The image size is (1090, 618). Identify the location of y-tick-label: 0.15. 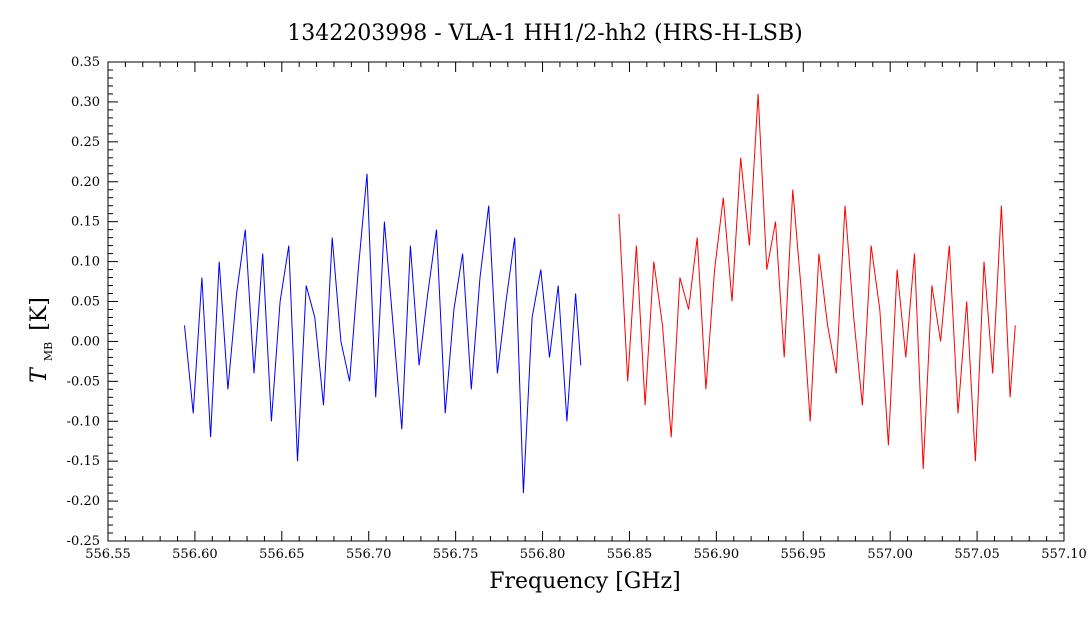
(85, 222).